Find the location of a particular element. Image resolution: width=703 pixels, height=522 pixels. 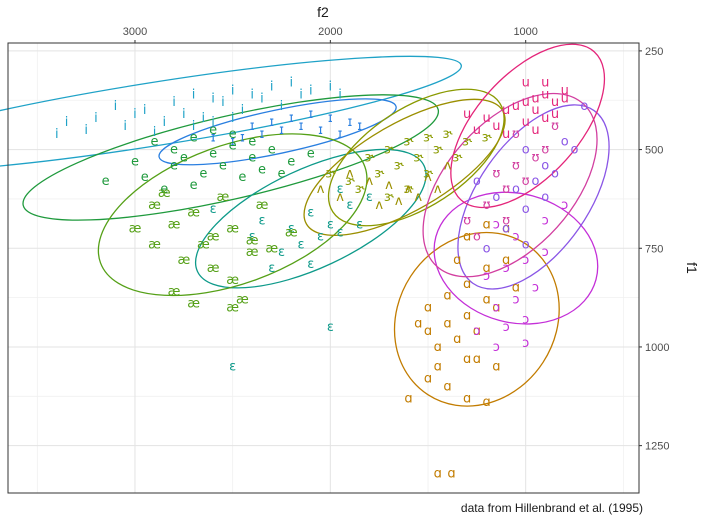

y-tick-label: 750 is located at coordinates (654, 249).